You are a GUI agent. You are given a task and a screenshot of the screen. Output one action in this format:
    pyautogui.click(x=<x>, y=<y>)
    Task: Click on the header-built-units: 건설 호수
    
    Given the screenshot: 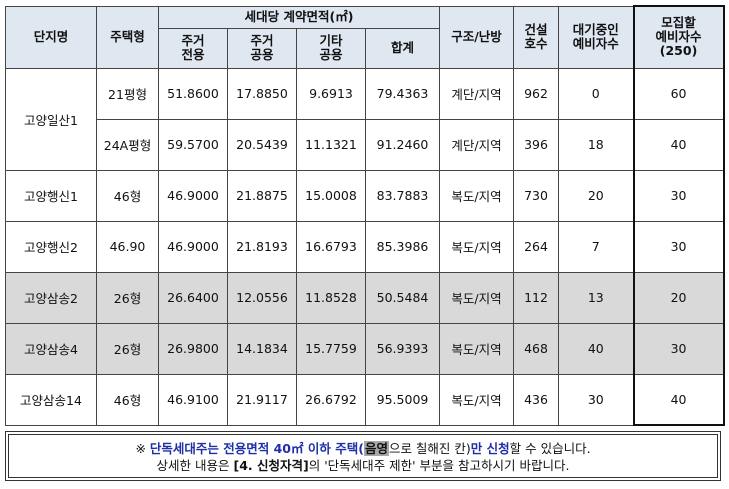 What is the action you would take?
    pyautogui.click(x=536, y=37)
    